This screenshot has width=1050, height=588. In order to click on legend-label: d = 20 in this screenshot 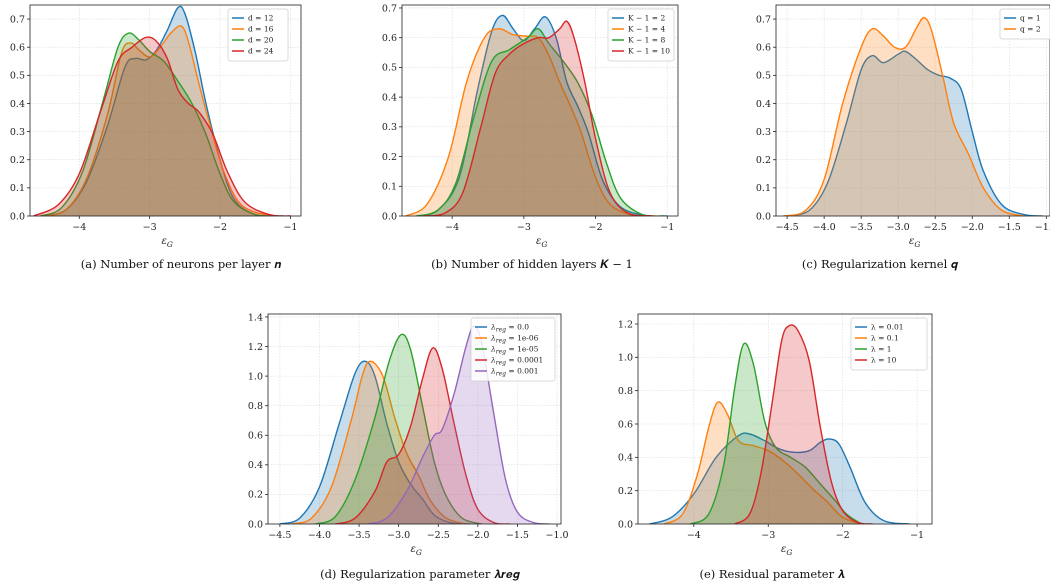, I will do `click(261, 40)`.